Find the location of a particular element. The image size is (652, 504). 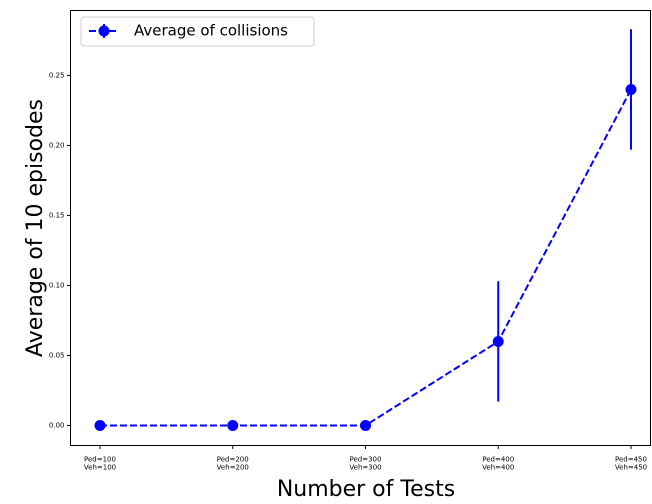

x-tick-label: Ped=100 Veh=100 is located at coordinates (100, 464).